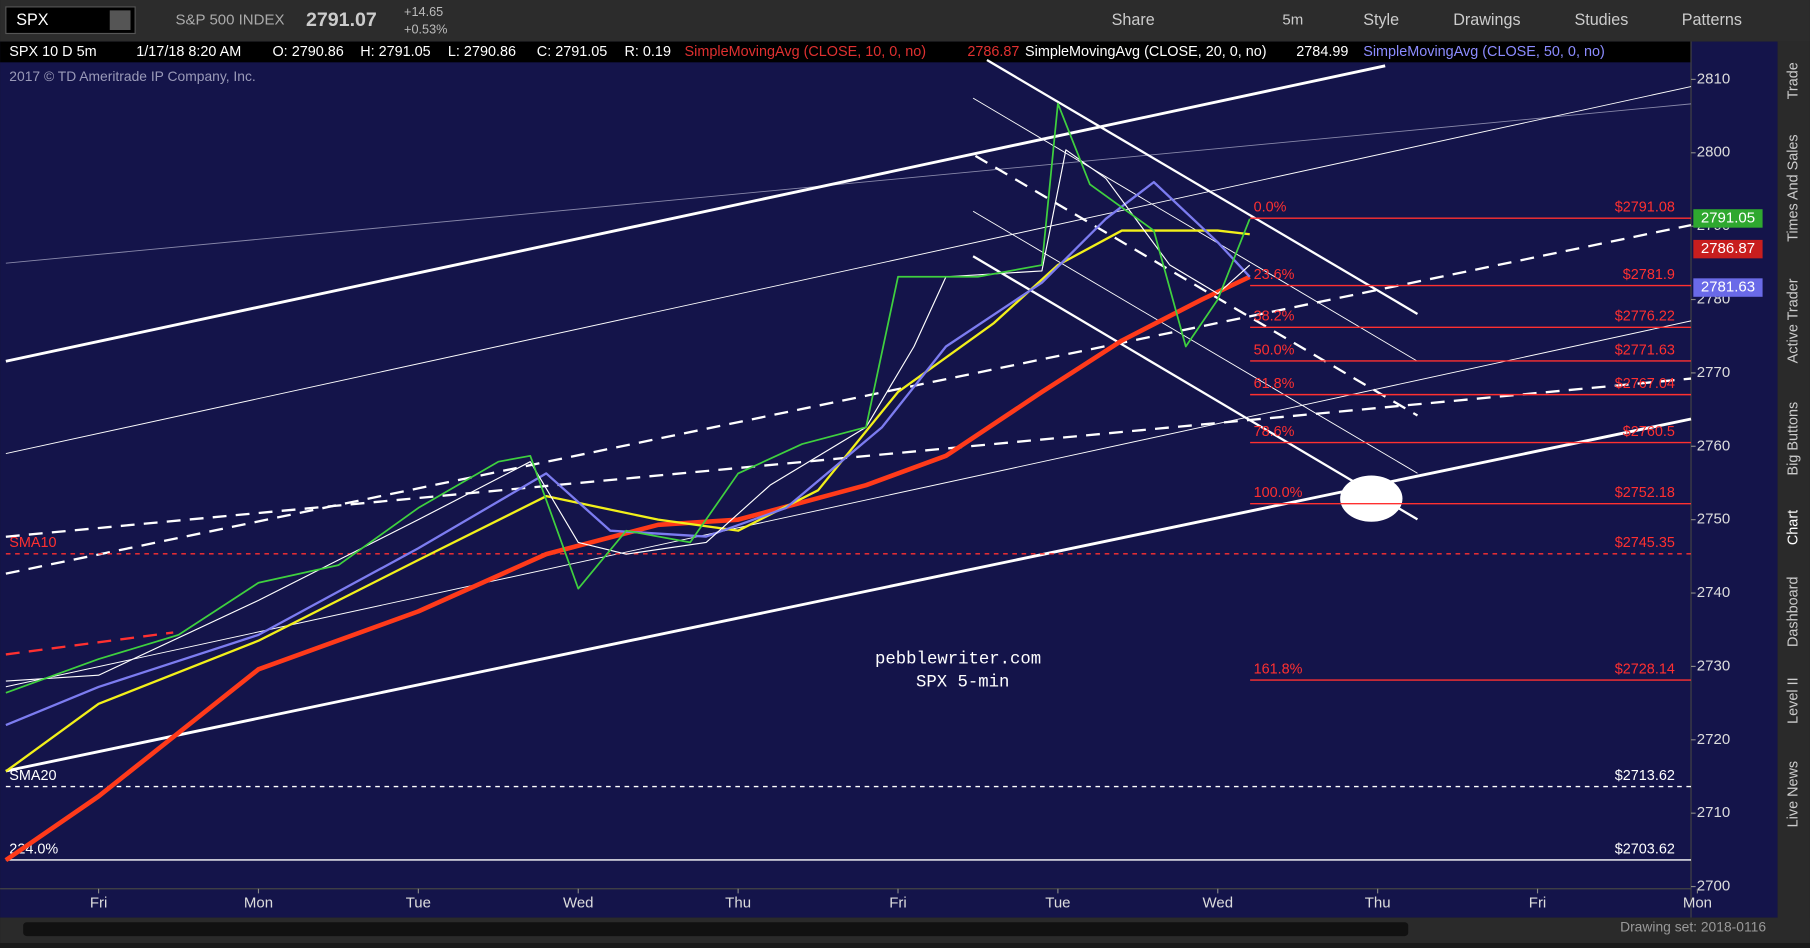 The height and width of the screenshot is (948, 1810). Describe the element at coordinates (1794, 320) in the screenshot. I see `side-tab: Active Trader` at that location.